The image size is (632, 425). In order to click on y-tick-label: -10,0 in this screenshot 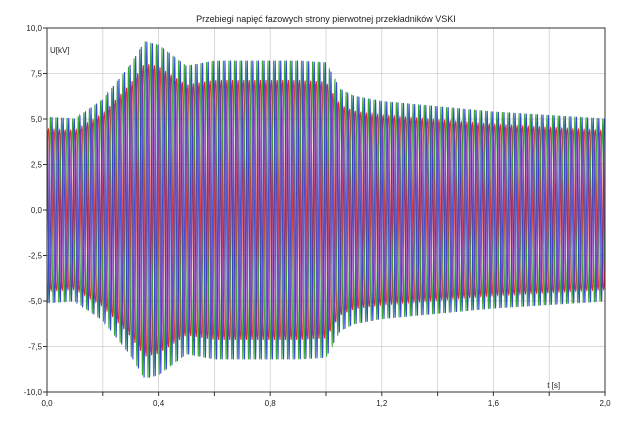, I will do `click(33, 392)`.